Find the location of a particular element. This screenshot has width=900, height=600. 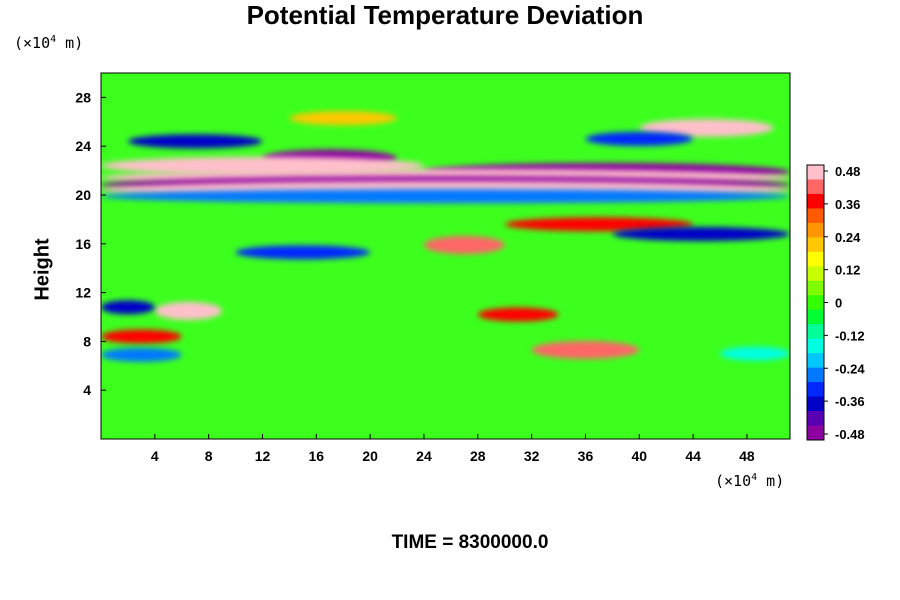

colorbar-tick-label: 0.36 is located at coordinates (847, 204).